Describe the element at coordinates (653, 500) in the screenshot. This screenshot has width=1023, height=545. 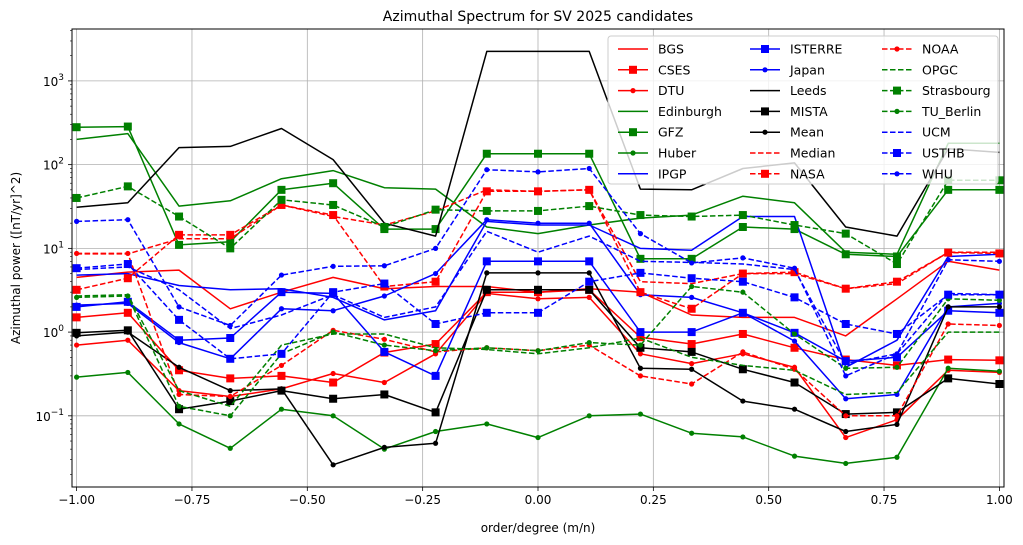
I see `x-tick-label: 0.25` at that location.